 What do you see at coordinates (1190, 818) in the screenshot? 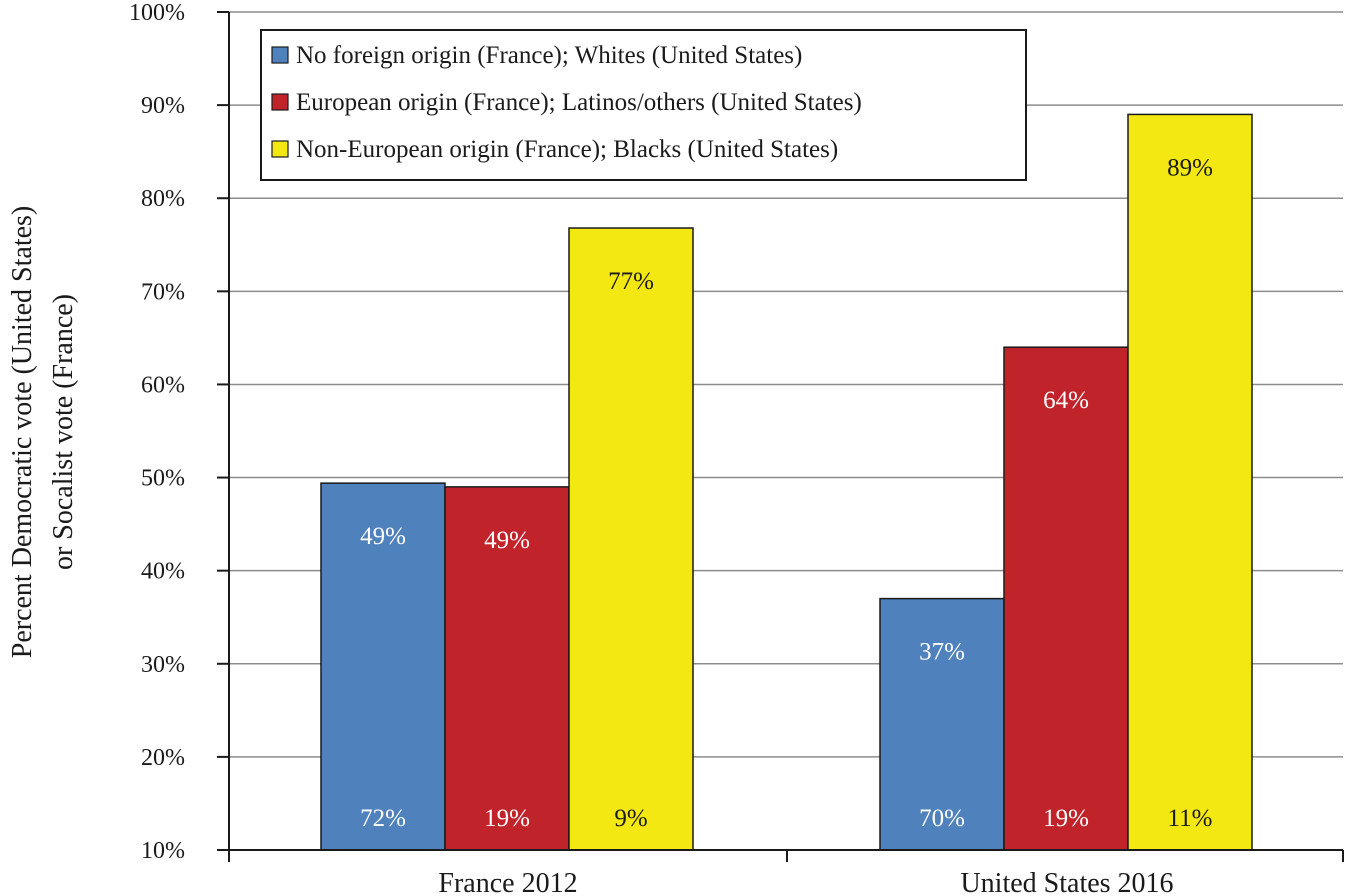
I see `bar-bottom-label: 11%` at bounding box center [1190, 818].